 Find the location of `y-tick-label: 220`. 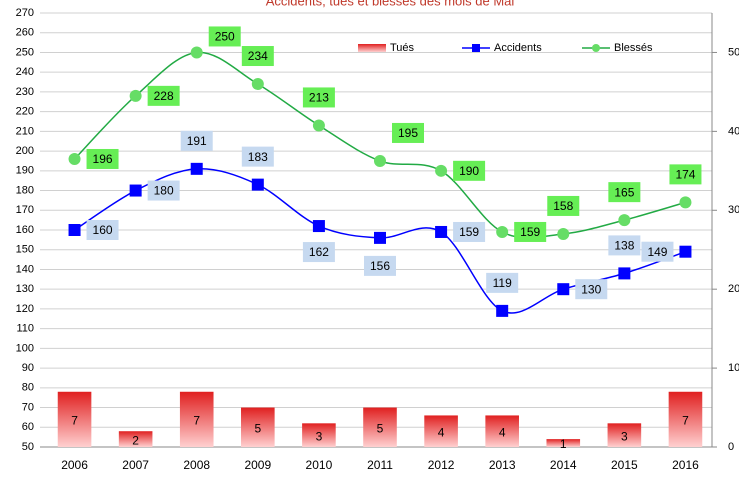

y-tick-label: 220 is located at coordinates (25, 112).